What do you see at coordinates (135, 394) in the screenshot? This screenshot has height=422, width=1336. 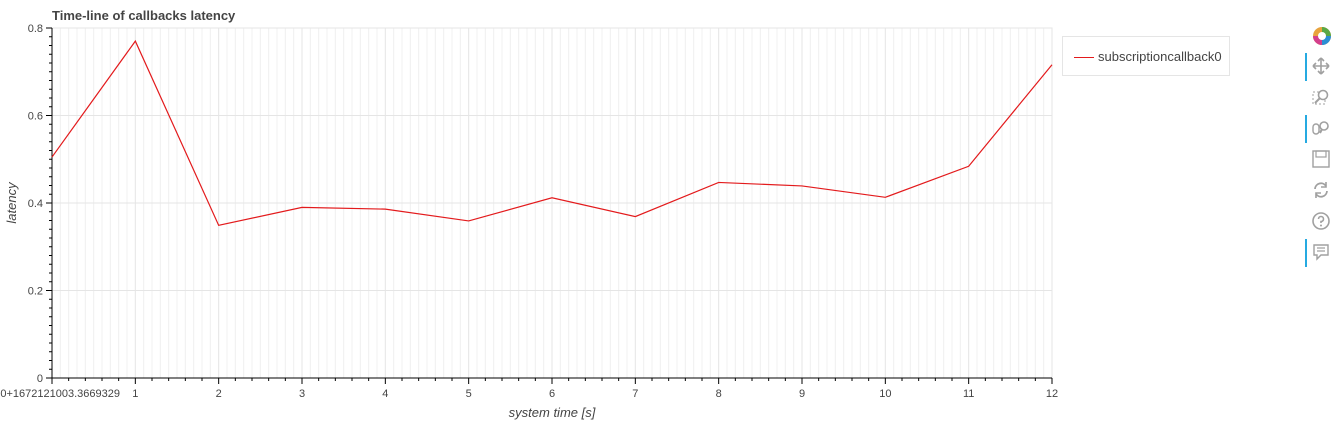 I see `x-tick-label: 1` at bounding box center [135, 394].